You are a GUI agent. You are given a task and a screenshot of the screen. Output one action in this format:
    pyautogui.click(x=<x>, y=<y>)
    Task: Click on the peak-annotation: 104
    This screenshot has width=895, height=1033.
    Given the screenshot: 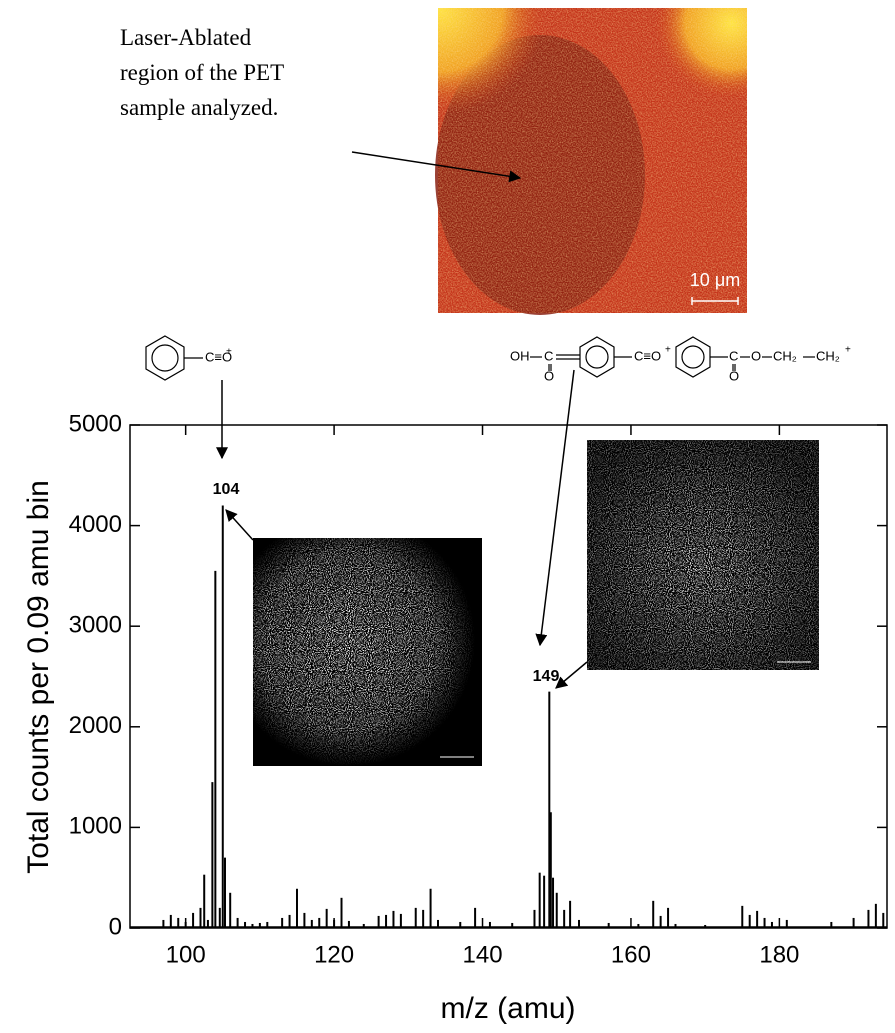 What is the action you would take?
    pyautogui.click(x=226, y=489)
    